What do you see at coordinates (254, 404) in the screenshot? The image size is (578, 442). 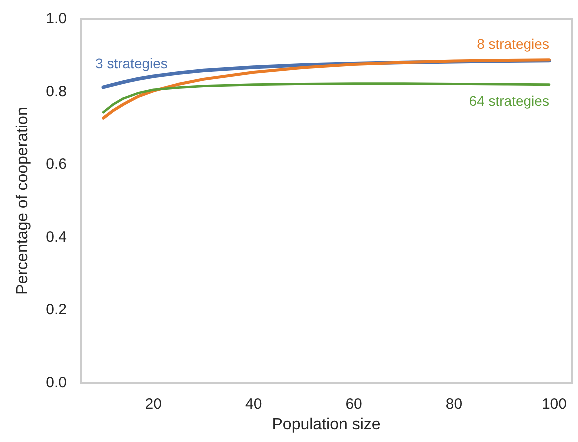 I see `x-tick-label: 40` at bounding box center [254, 404].